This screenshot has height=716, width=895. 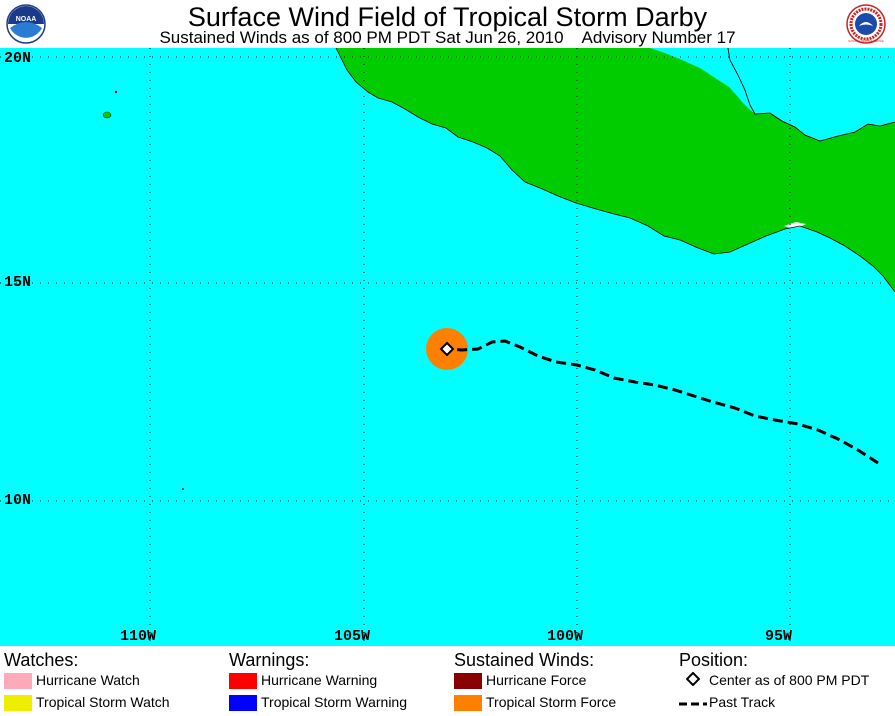 What do you see at coordinates (789, 680) in the screenshot?
I see `center-label: Center as of 800 PM PDT` at bounding box center [789, 680].